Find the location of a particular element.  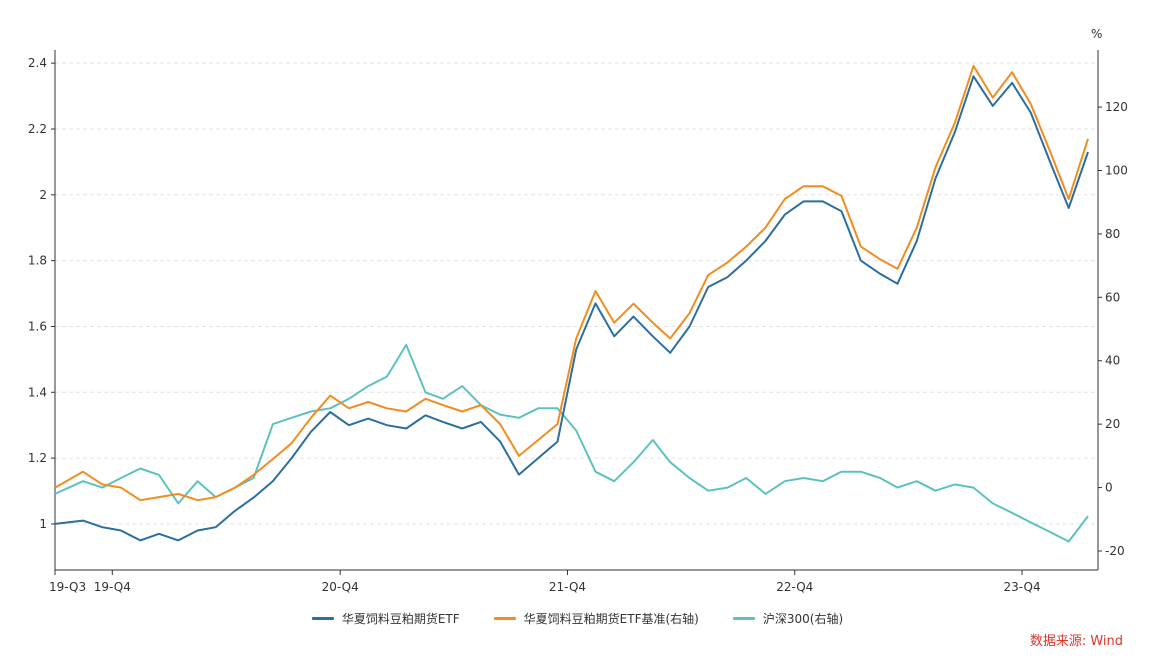

left-tick-label: 2 is located at coordinates (43, 195).